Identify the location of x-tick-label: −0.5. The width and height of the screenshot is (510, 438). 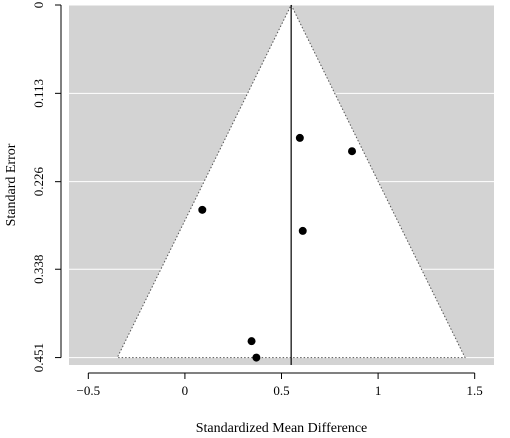
(89, 390).